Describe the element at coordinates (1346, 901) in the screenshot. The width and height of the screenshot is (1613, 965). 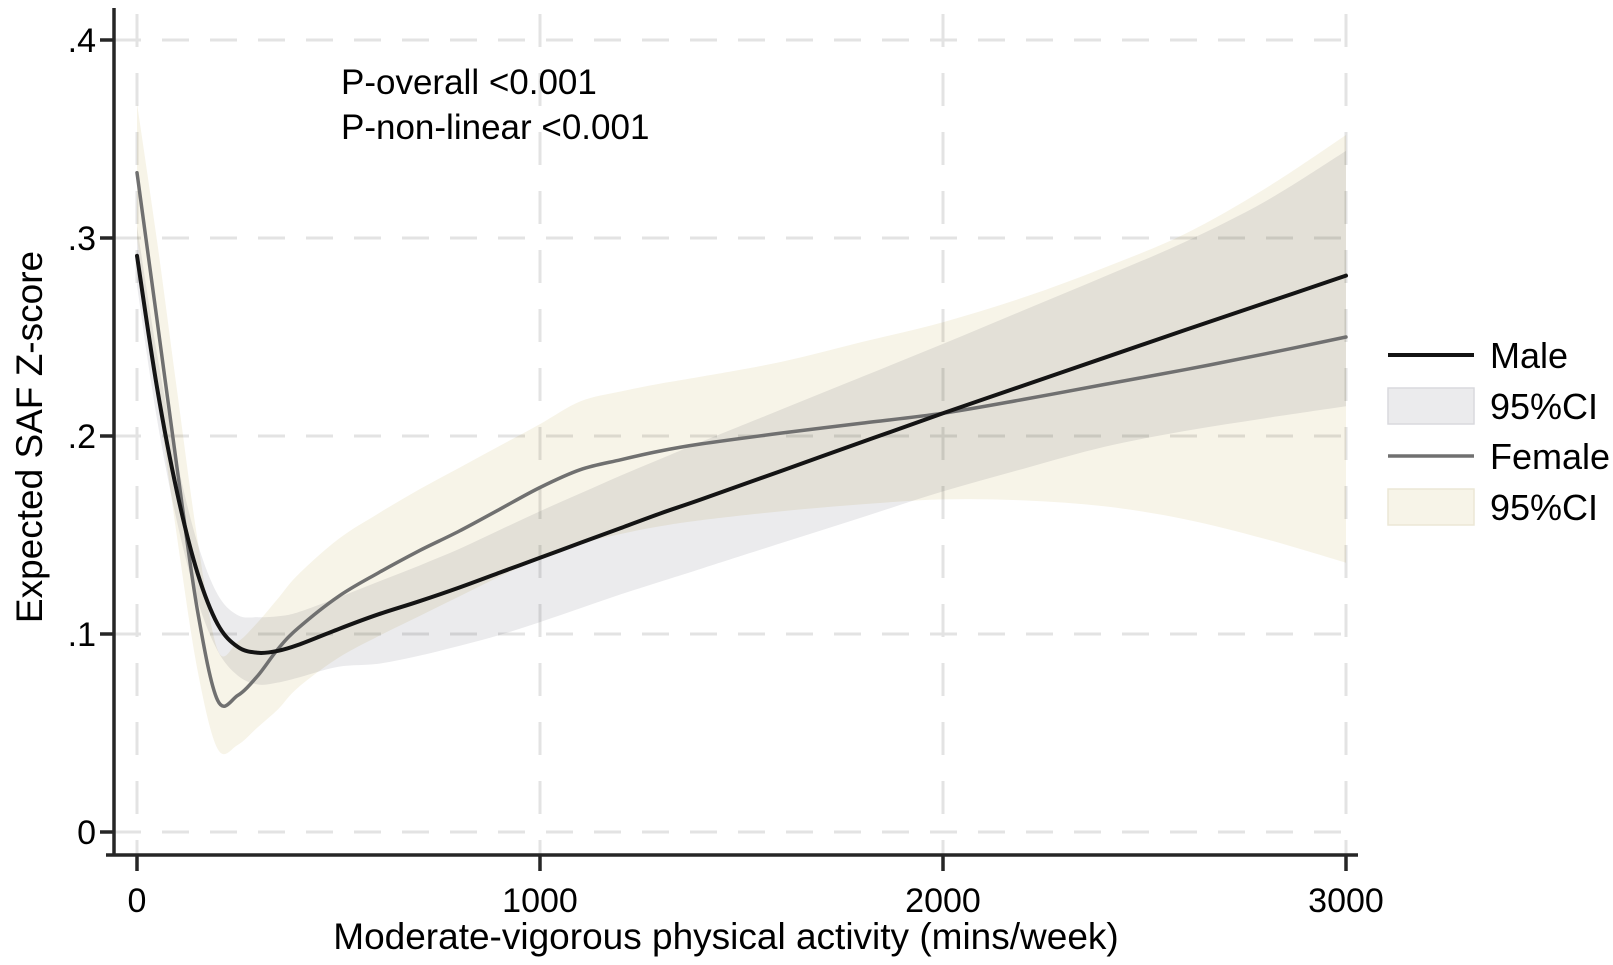
I see `x-tick-label: 3000` at that location.